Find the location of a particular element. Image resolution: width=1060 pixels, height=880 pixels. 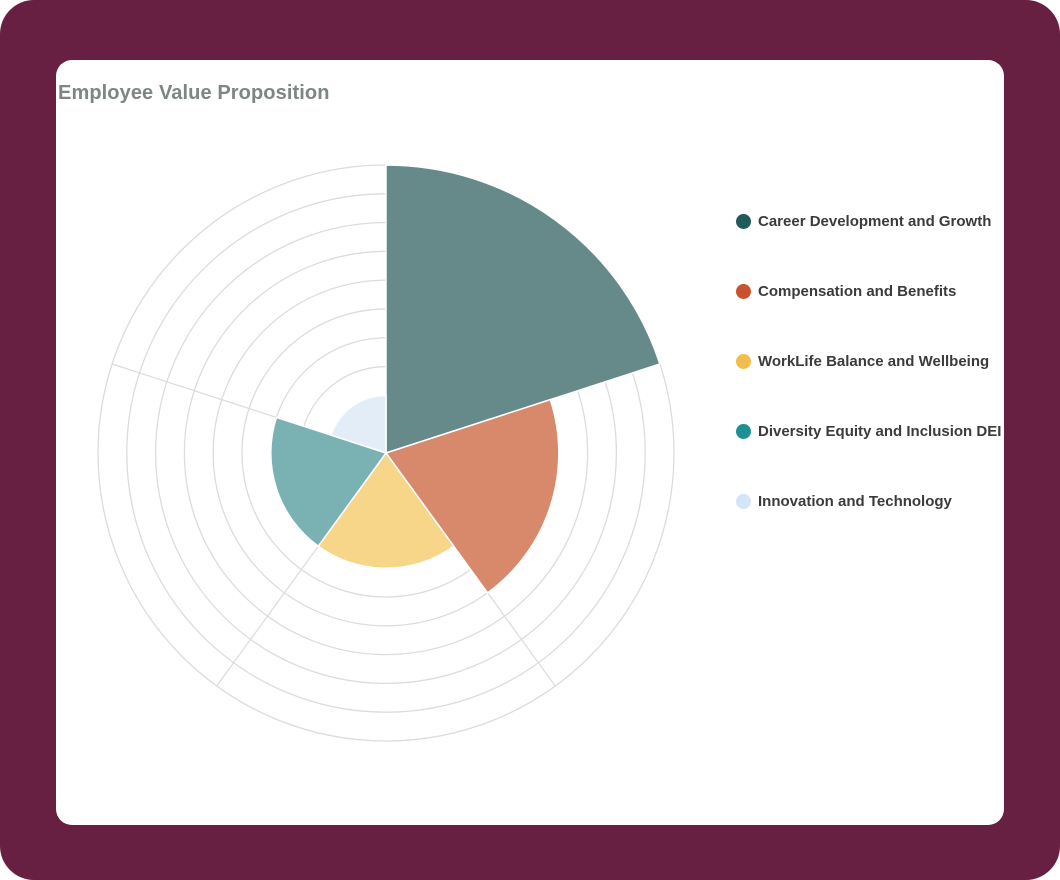

legend-item: WorkLife Balance and Wellbeing is located at coordinates (868, 361).